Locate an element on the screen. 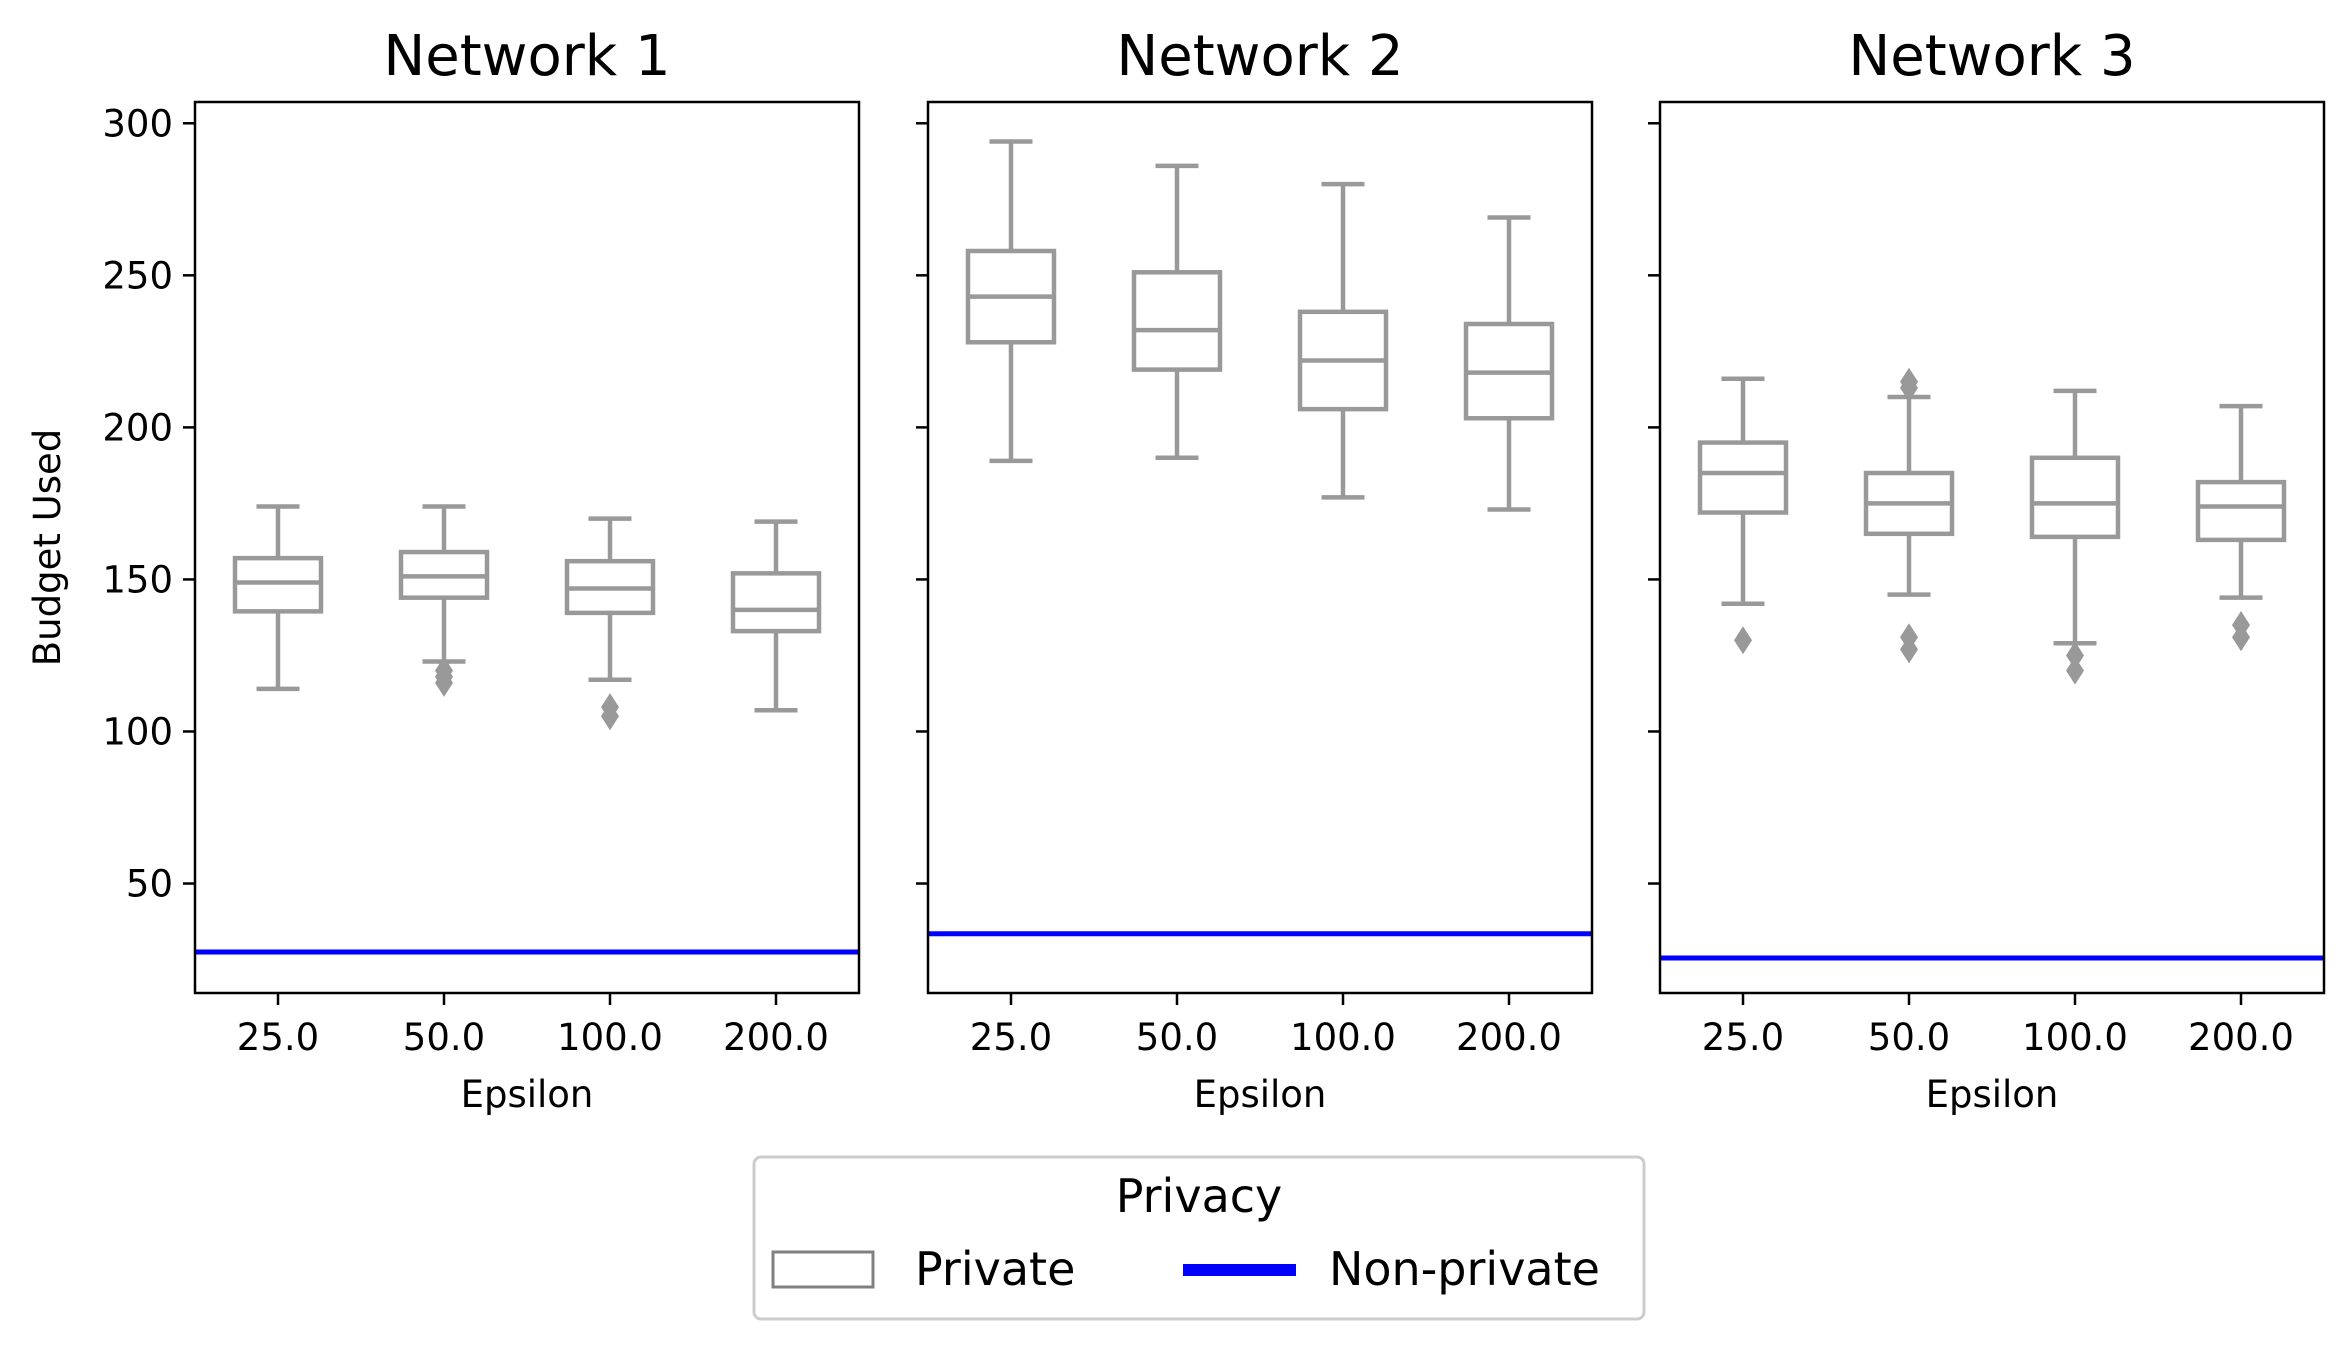  legend-private-label: Private is located at coordinates (995, 1269).